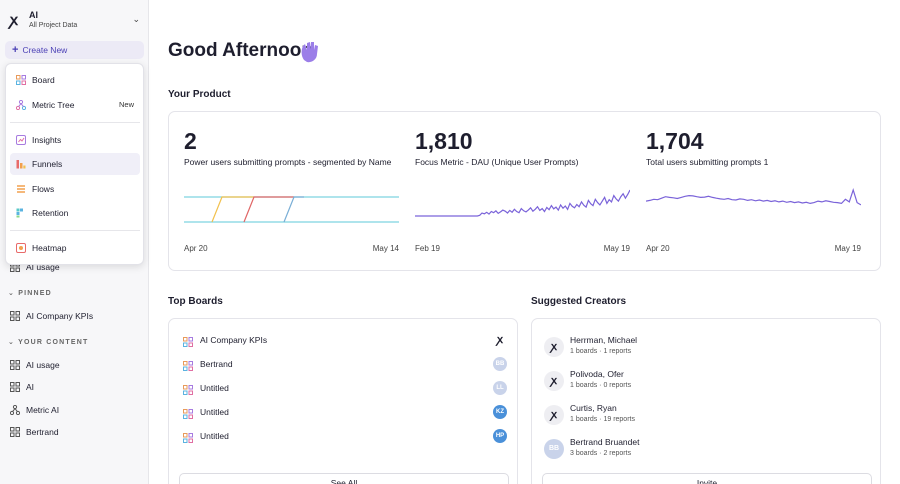  I want to click on sidebar-item-ai: AI, so click(22, 387).